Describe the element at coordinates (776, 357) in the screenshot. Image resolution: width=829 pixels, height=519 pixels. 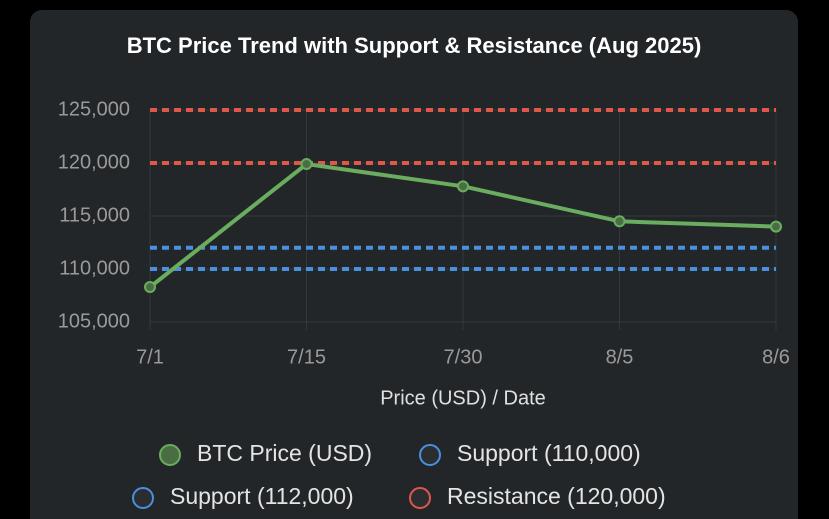
I see `x-tick-label: 8/6` at that location.